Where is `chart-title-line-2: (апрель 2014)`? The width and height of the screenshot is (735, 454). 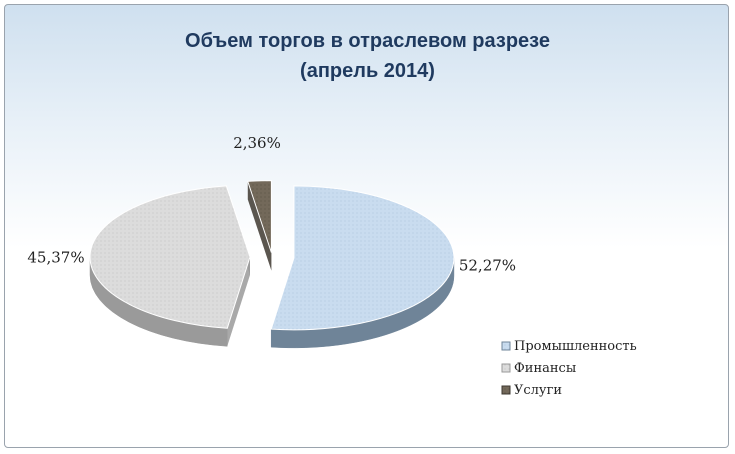 chart-title-line-2: (апрель 2014) is located at coordinates (367, 71).